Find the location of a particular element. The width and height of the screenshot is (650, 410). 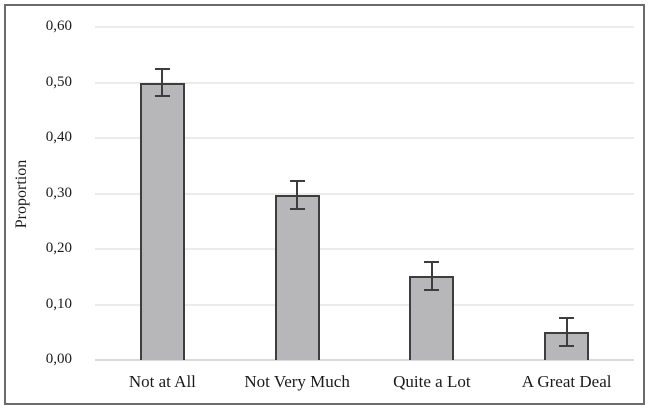

x-category-label: Quite a Lot is located at coordinates (432, 381).